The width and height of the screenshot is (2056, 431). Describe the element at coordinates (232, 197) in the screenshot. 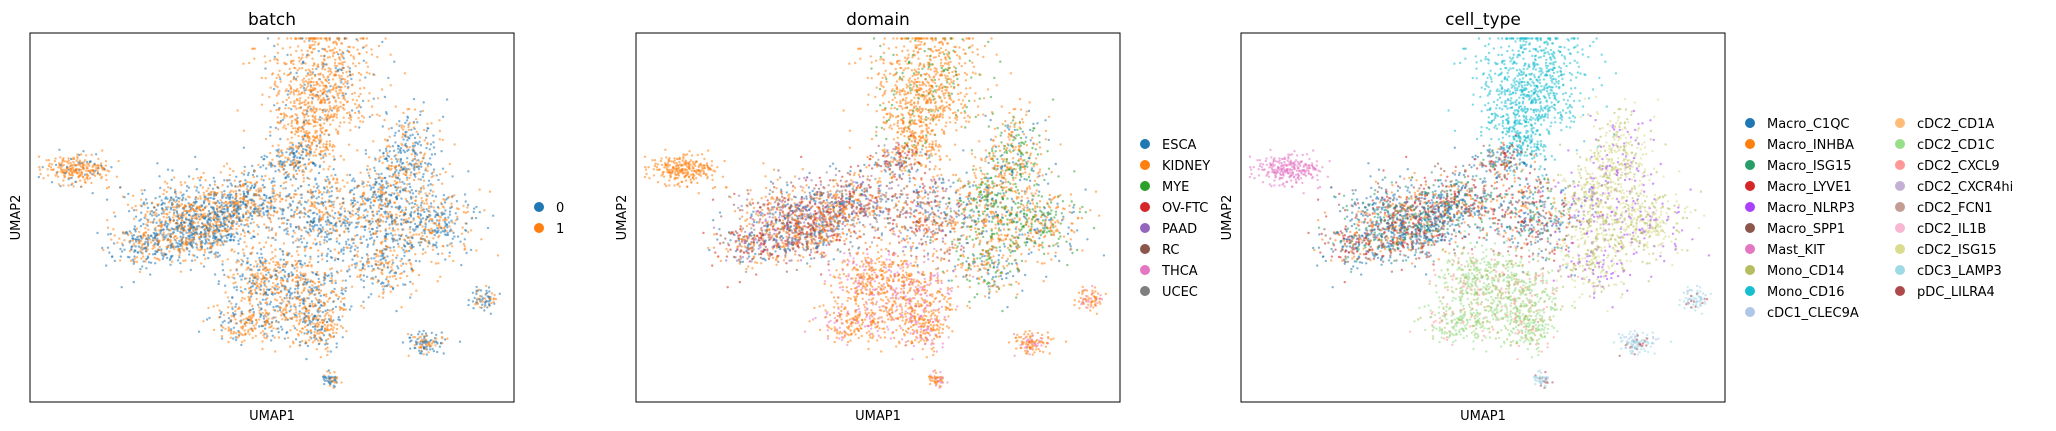

I see `point-2018` at that location.